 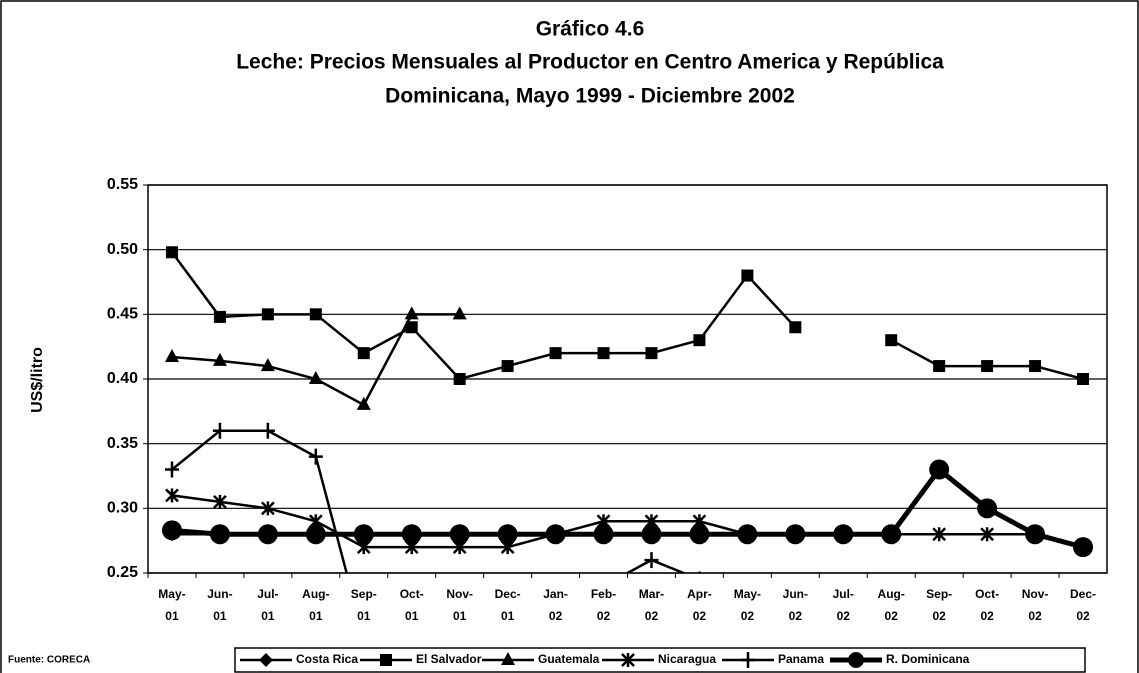 I want to click on chart-title: Gráfico 4.6, so click(x=590, y=29).